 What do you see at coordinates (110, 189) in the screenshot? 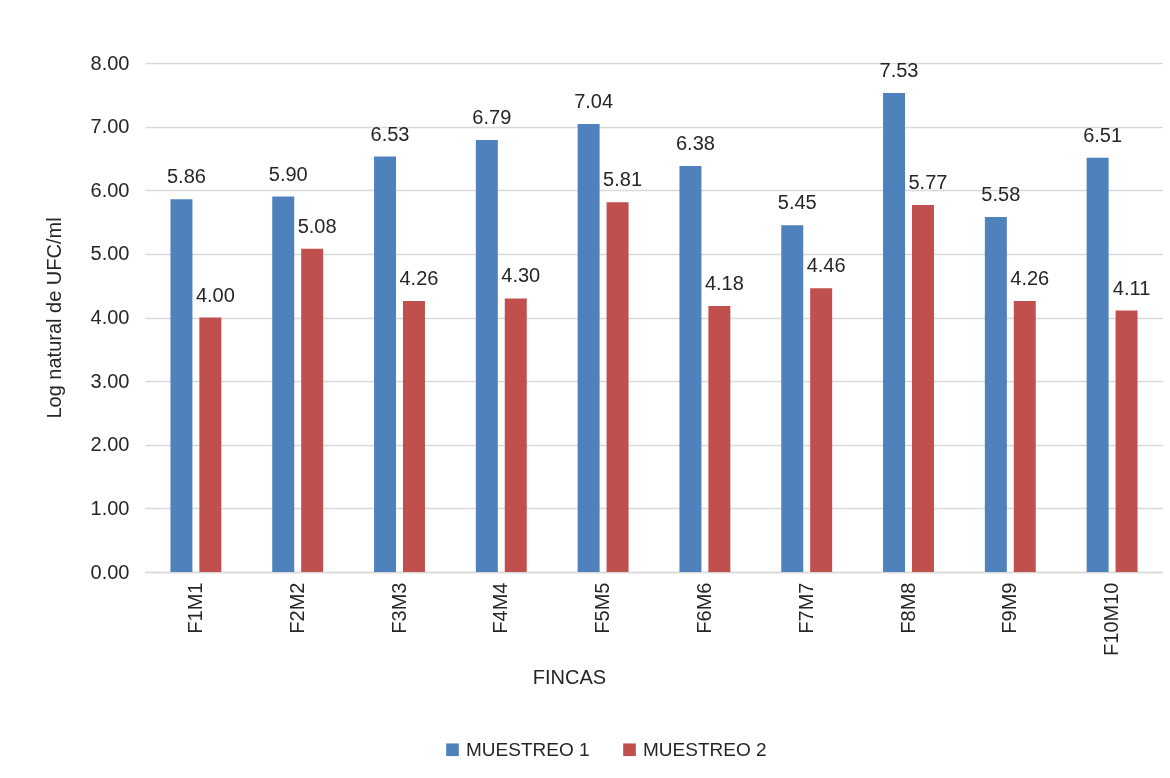
I see `y-tick-label: 6.00` at bounding box center [110, 189].